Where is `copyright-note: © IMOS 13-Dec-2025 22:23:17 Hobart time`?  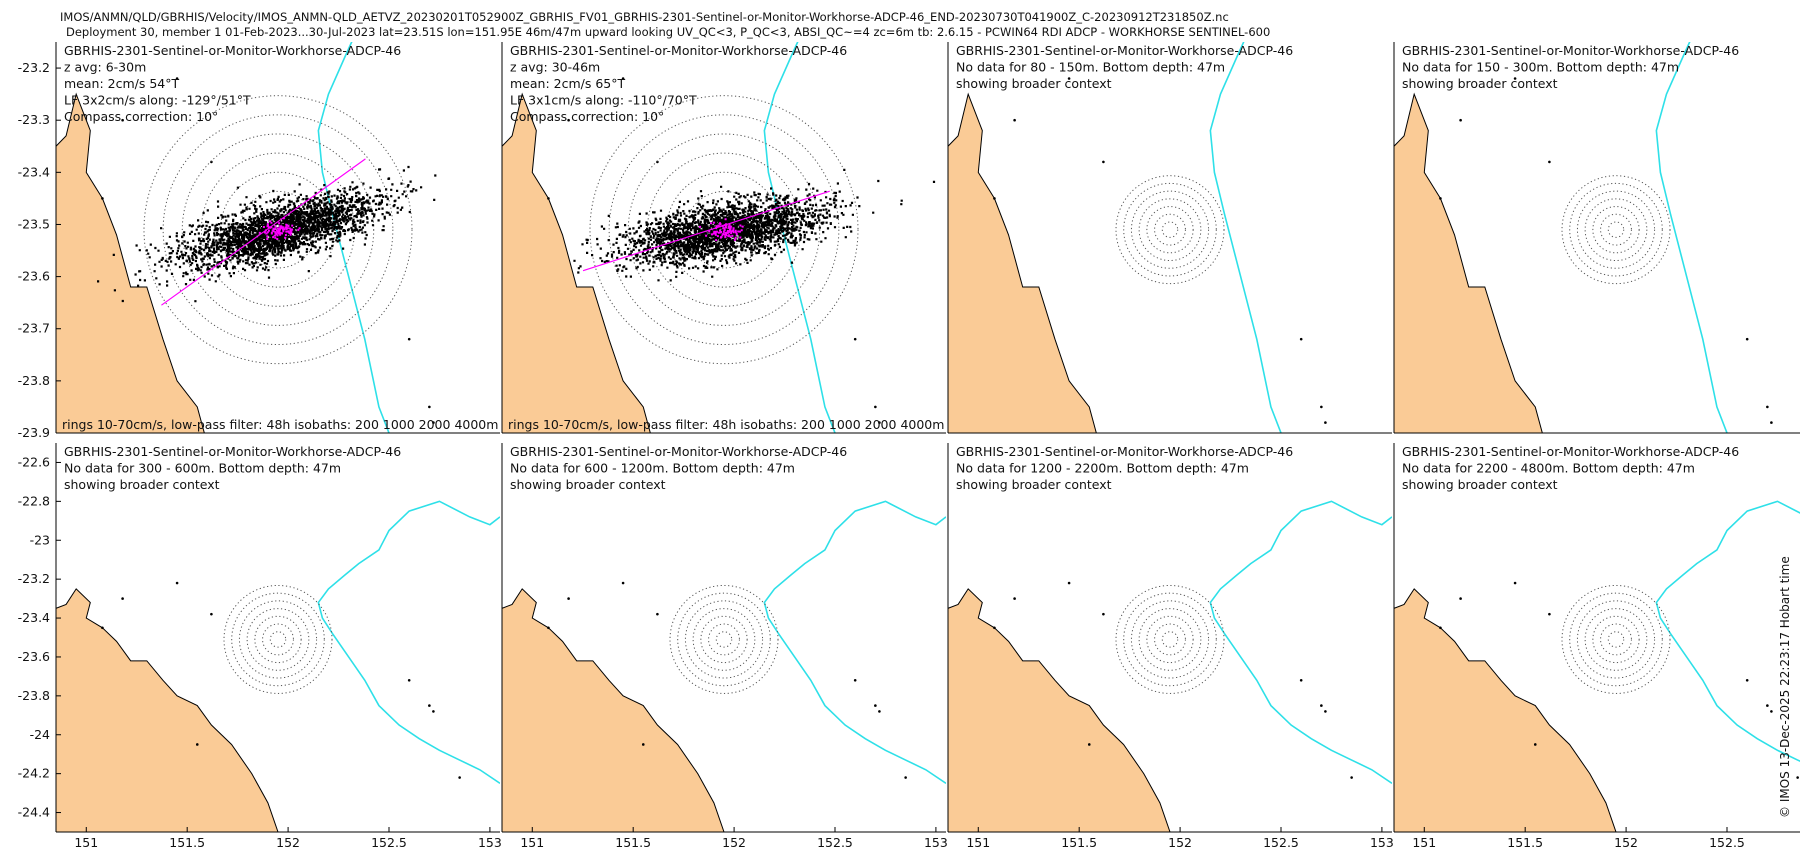 copyright-note: © IMOS 13-Dec-2025 22:23:17 Hobart time is located at coordinates (1785, 687).